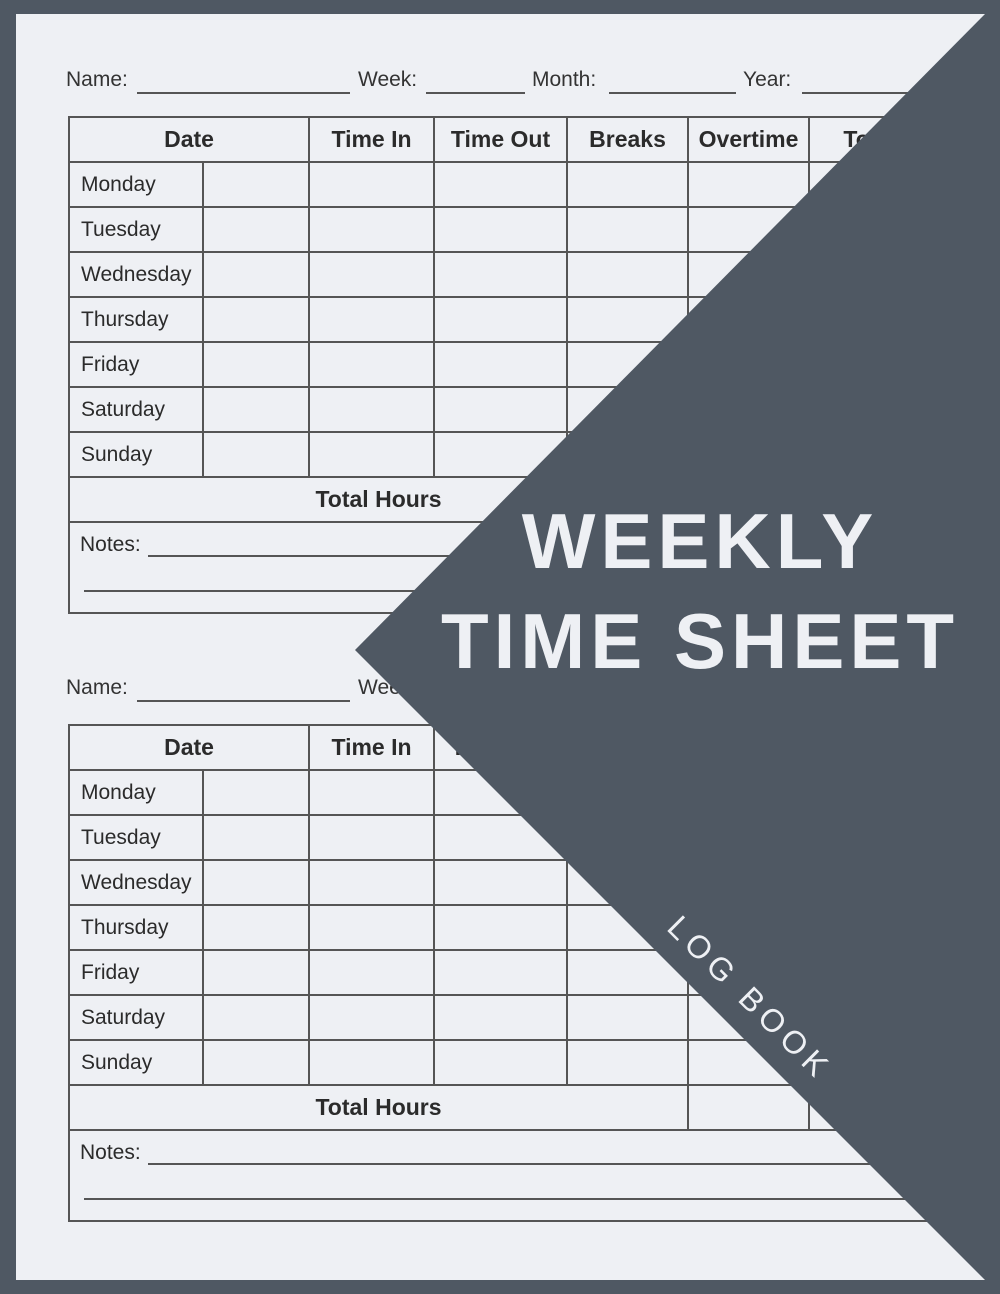 The image size is (1000, 1294). Describe the element at coordinates (501, 139) in the screenshot. I see `col-header: Time Out` at that location.